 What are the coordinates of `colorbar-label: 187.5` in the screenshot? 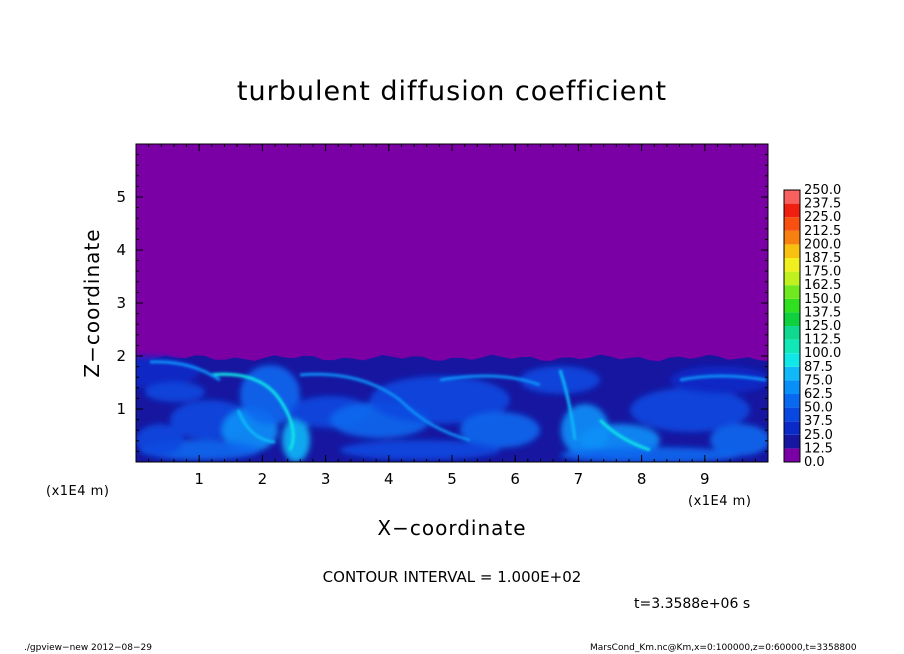 It's located at (822, 258).